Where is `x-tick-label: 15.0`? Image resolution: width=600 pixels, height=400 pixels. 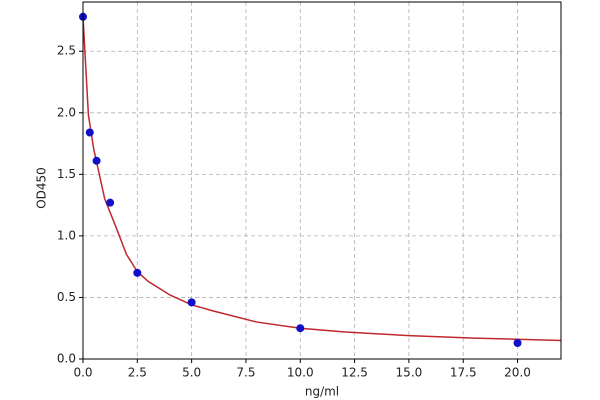
x-tick-label: 15.0 is located at coordinates (409, 373).